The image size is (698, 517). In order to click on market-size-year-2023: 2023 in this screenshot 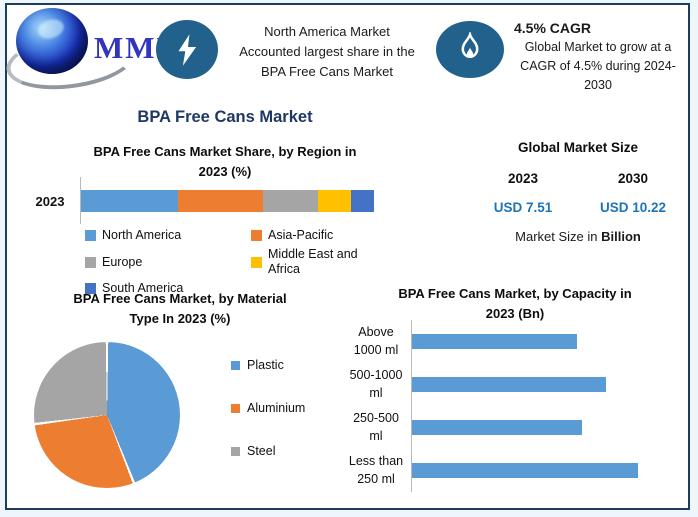, I will do `click(523, 178)`.